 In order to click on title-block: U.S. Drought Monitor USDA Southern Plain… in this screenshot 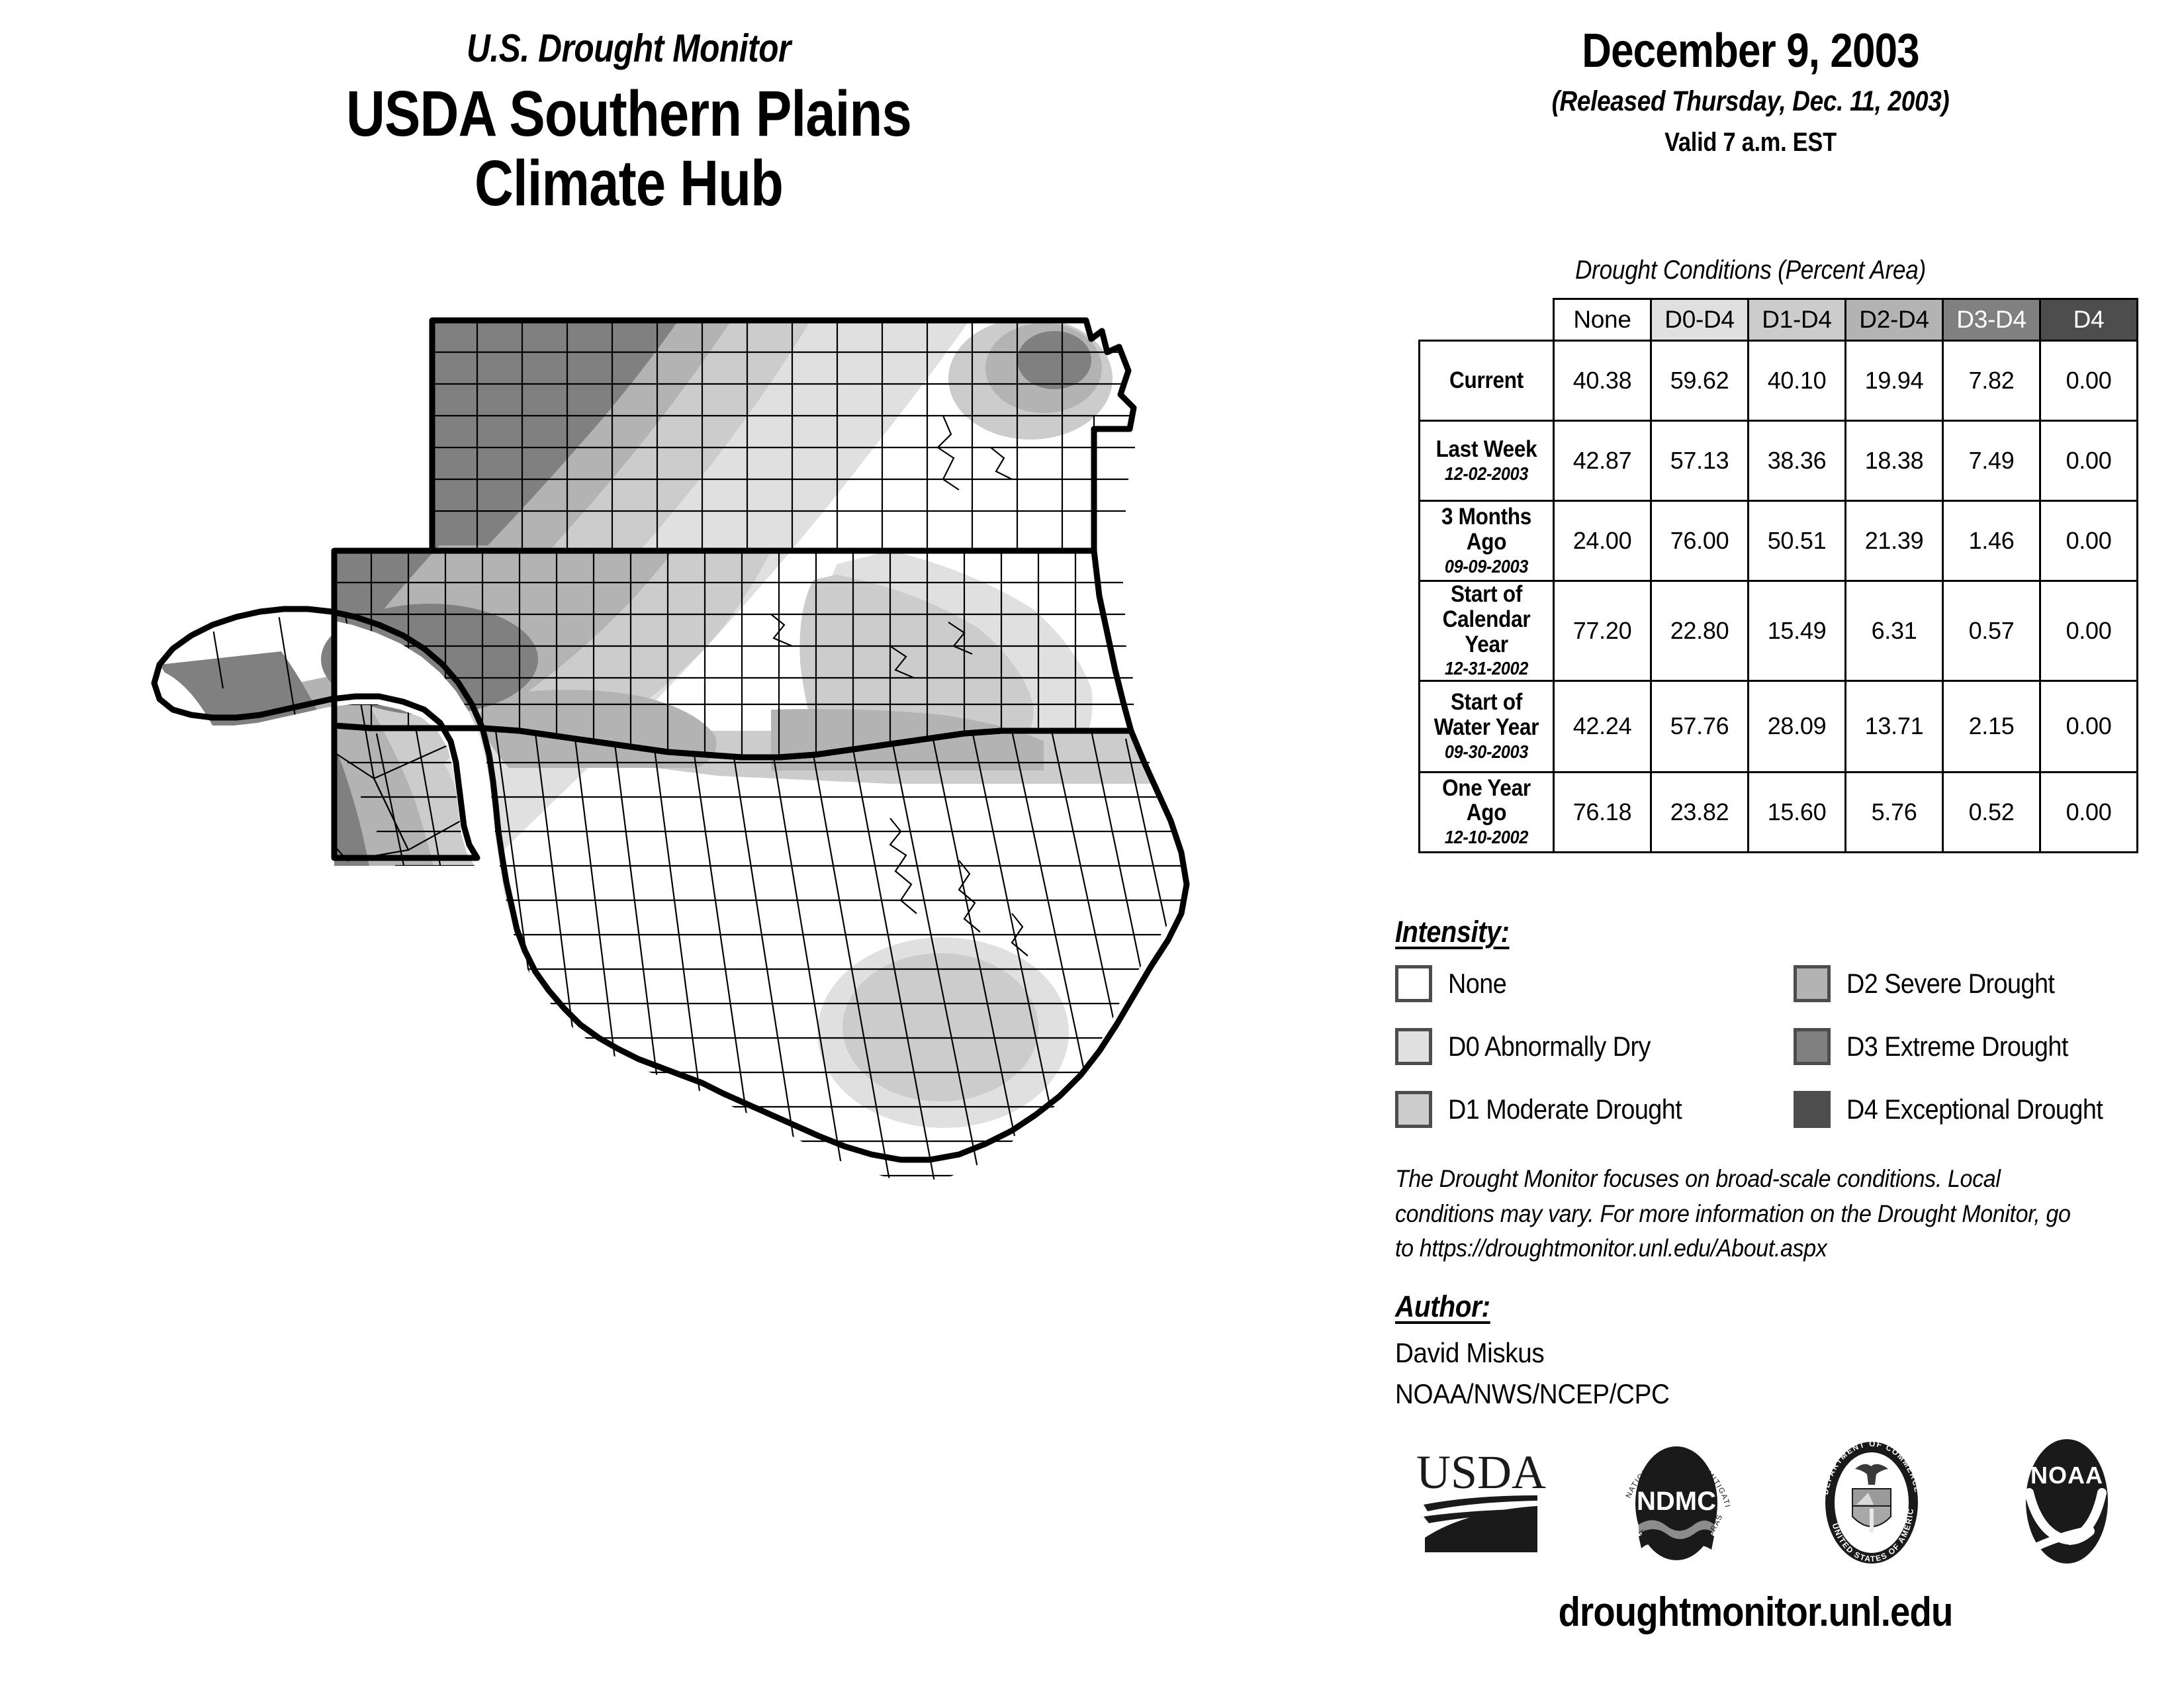, I will do `click(628, 122)`.